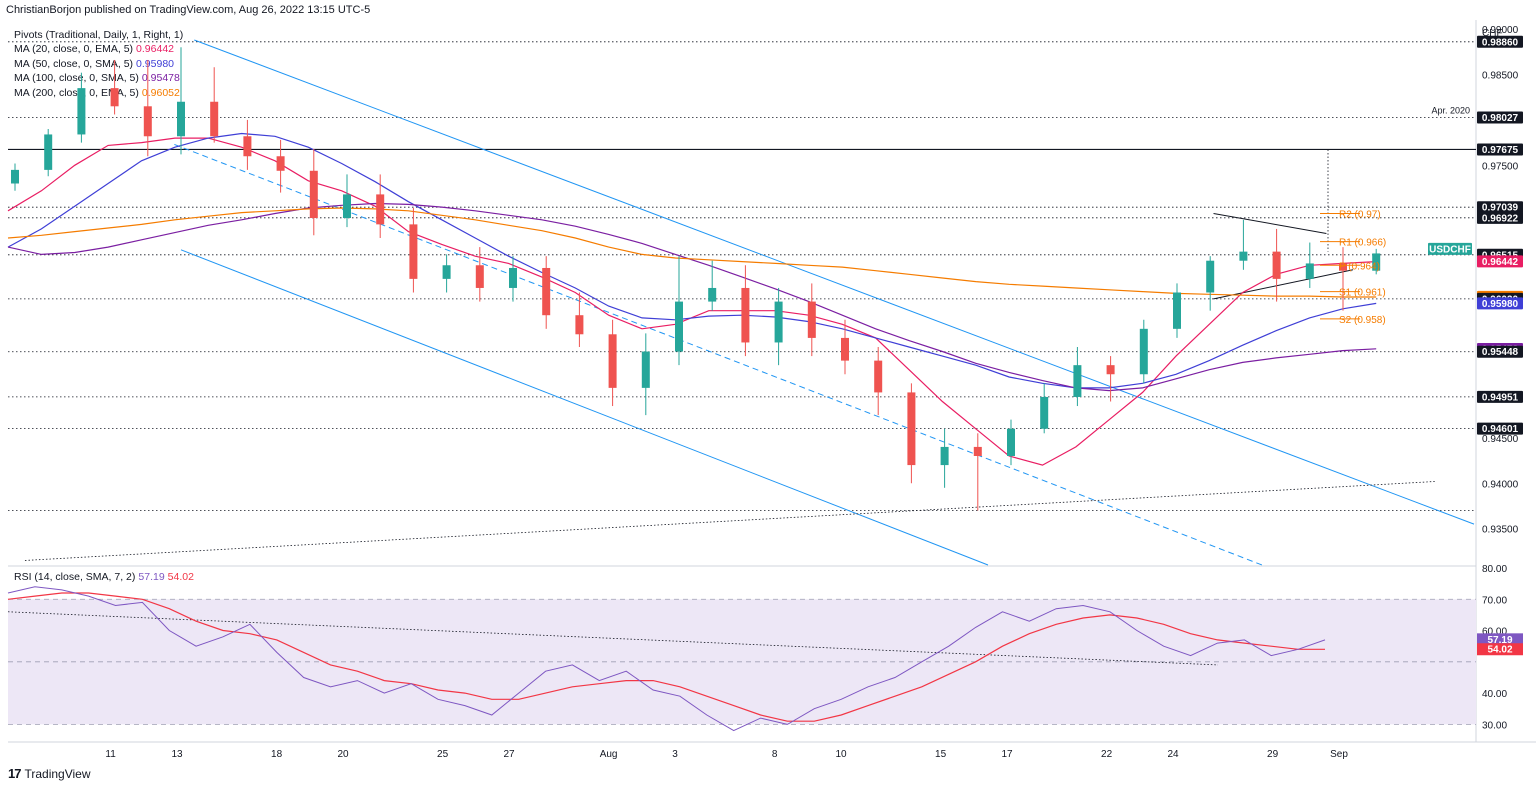 The width and height of the screenshot is (1536, 786). Describe the element at coordinates (1362, 293) in the screenshot. I see `pivot-label: S1 (0.961)` at that location.